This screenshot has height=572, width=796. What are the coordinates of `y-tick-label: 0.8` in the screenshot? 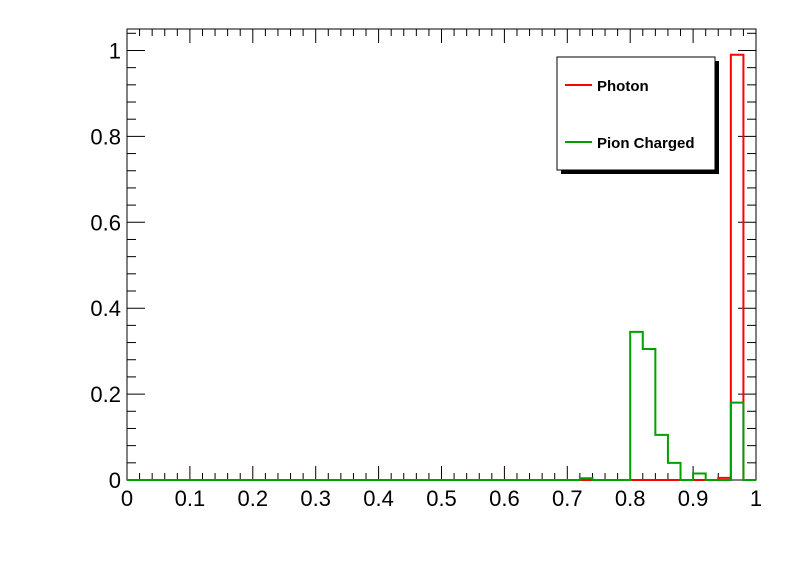 It's located at (105, 136).